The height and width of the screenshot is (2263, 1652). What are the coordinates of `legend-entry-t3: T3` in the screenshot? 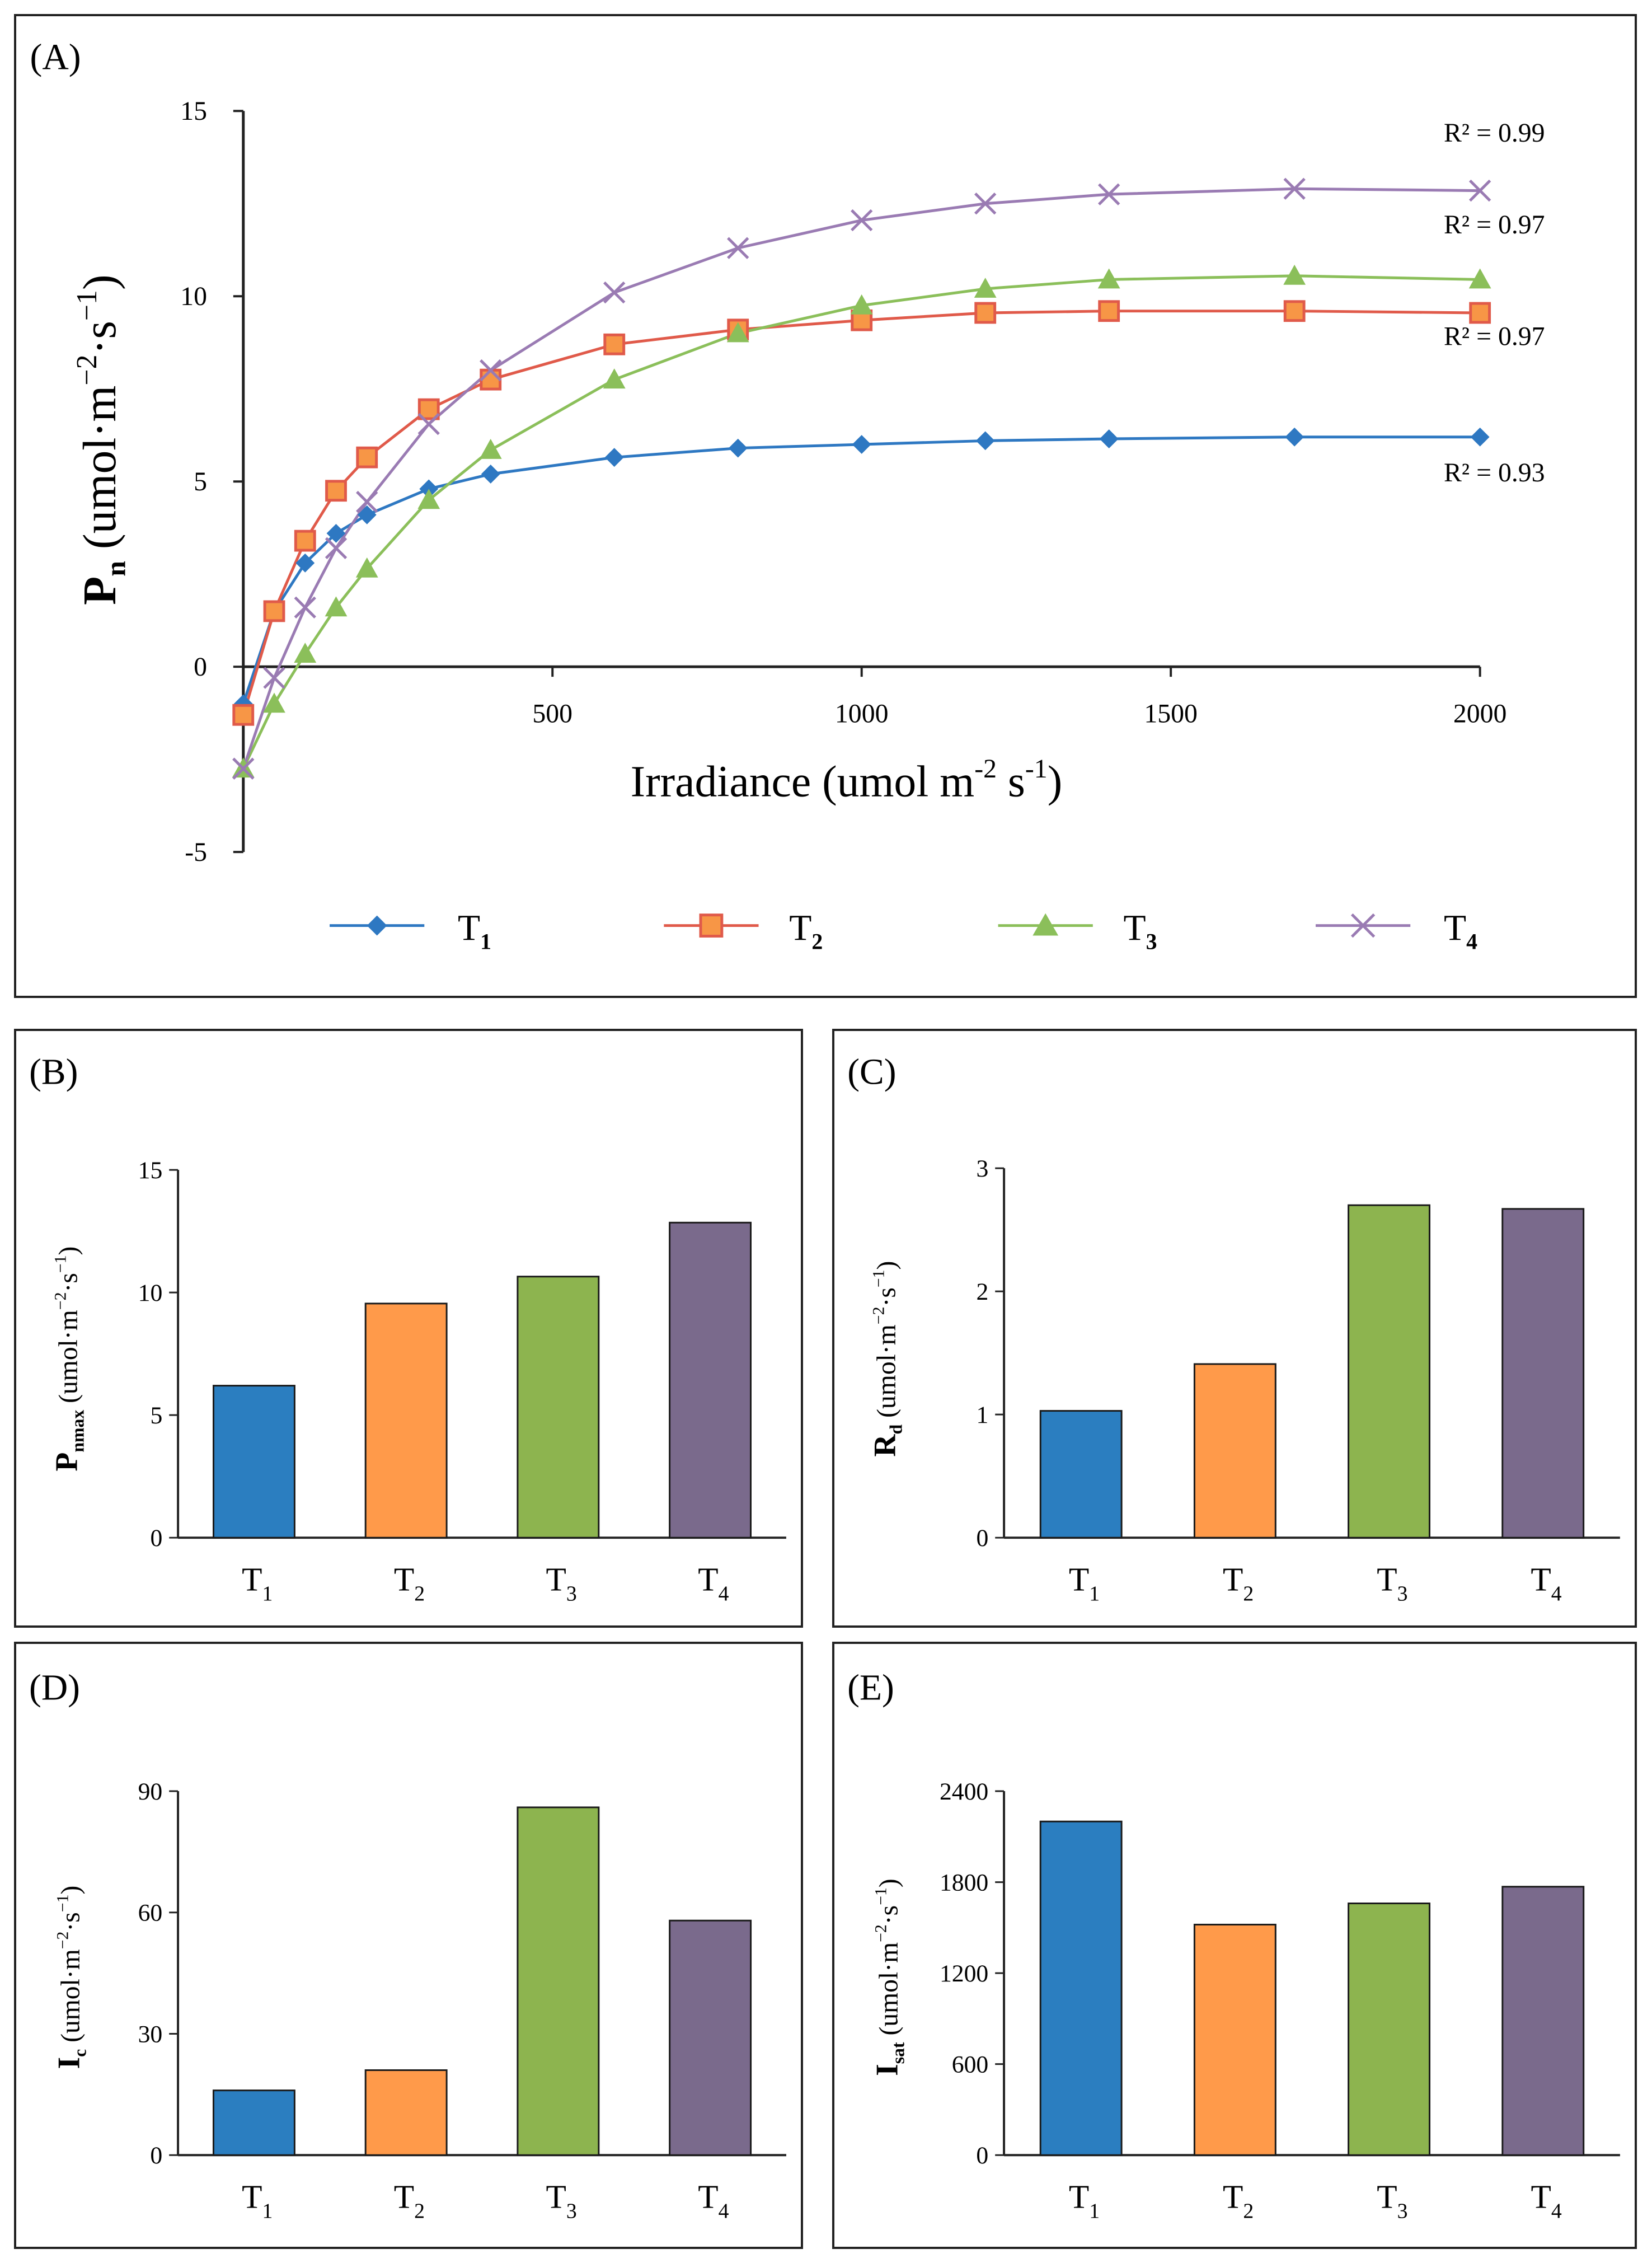 It's located at (1077, 931).